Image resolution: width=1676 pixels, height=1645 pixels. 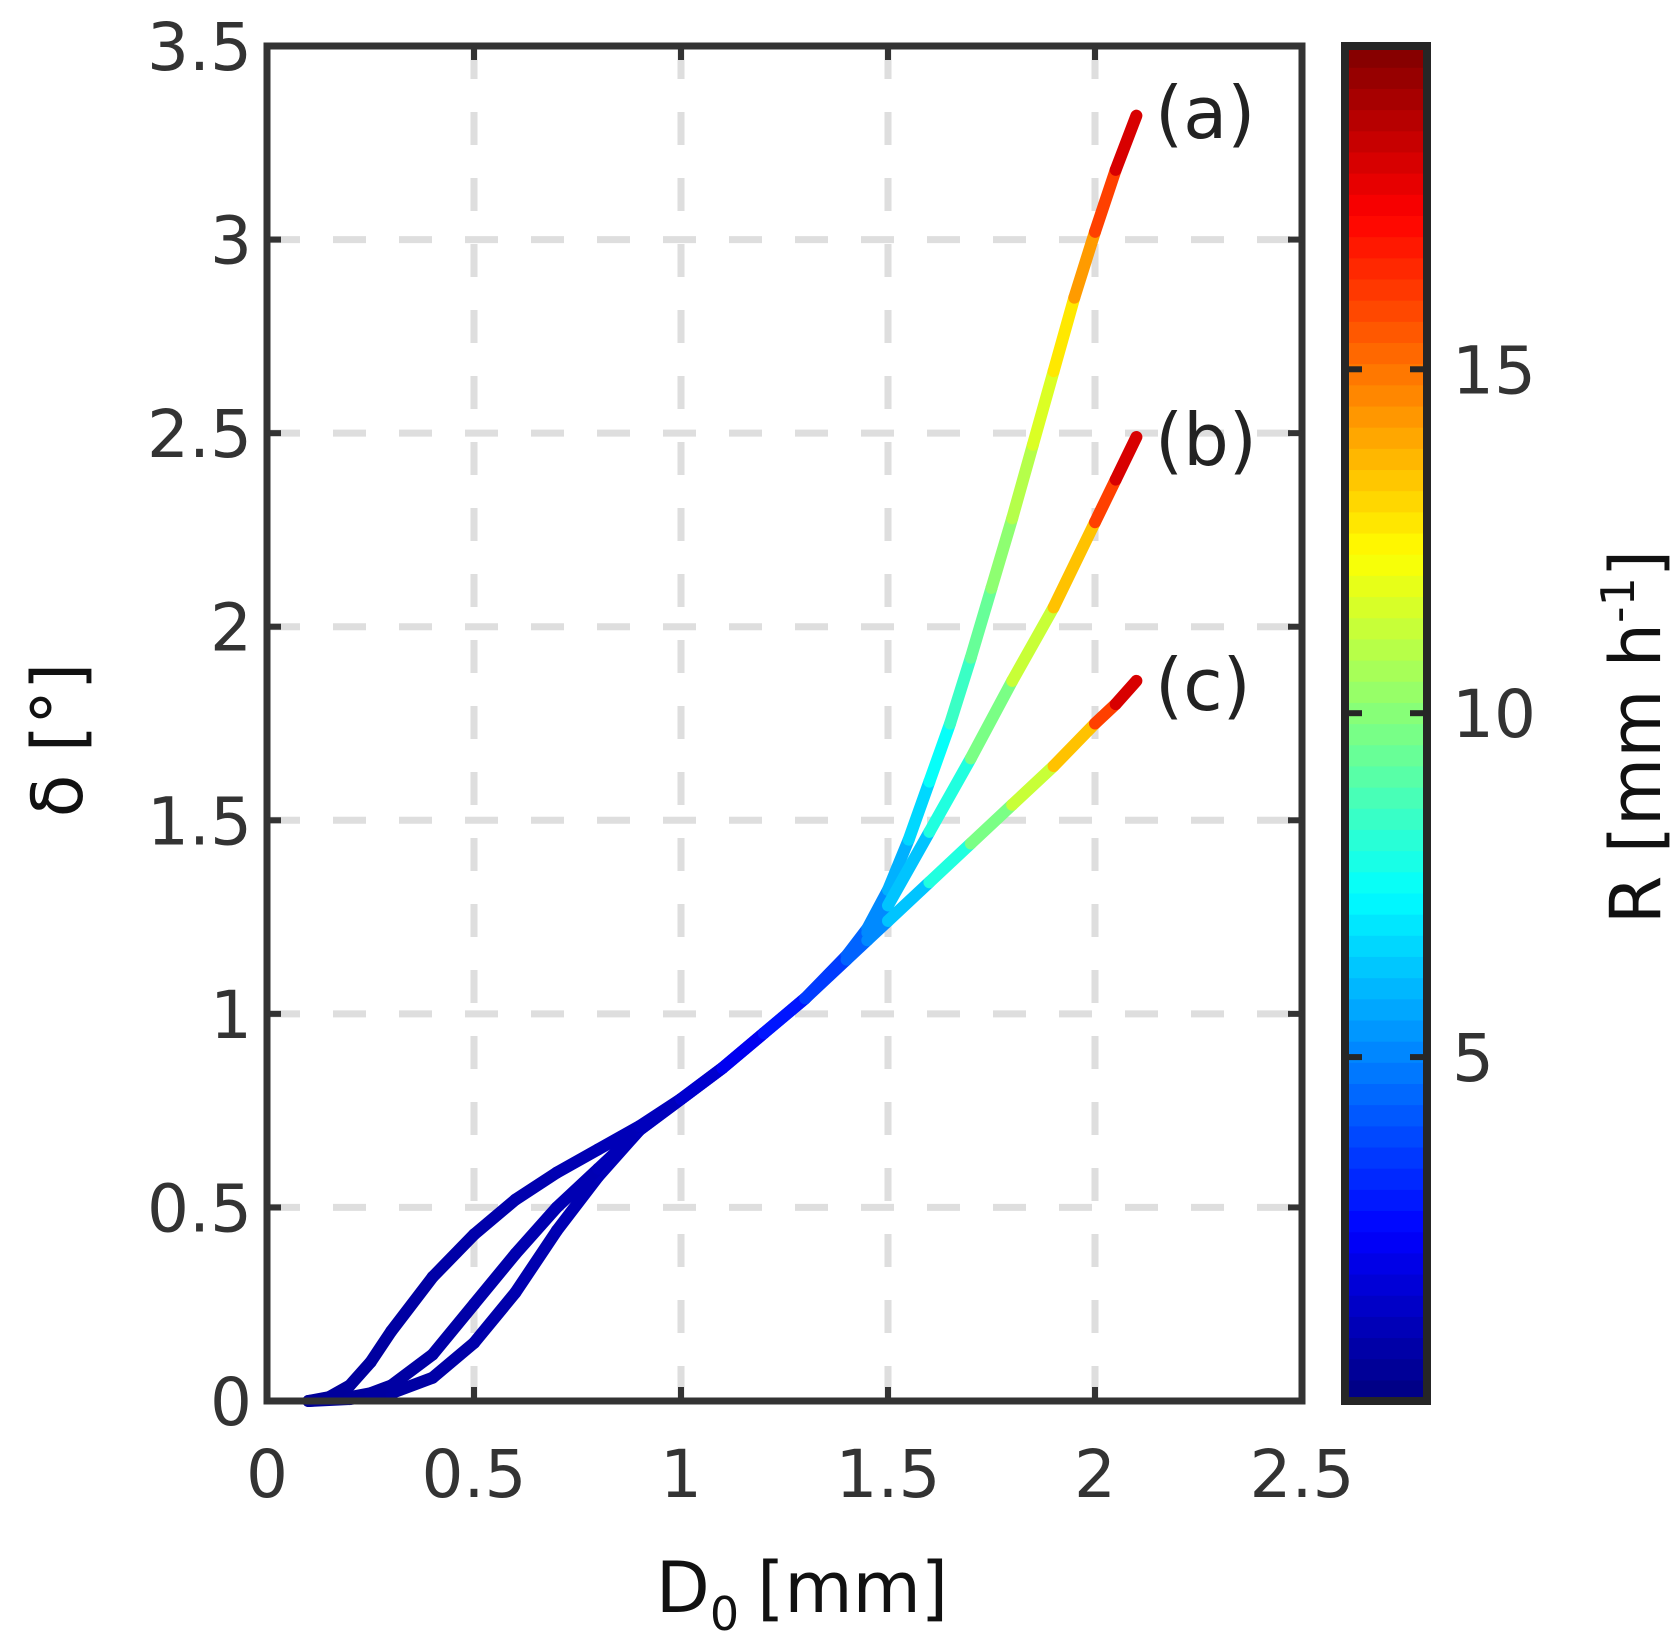 I want to click on y-tick-label: 0, so click(x=231, y=1402).